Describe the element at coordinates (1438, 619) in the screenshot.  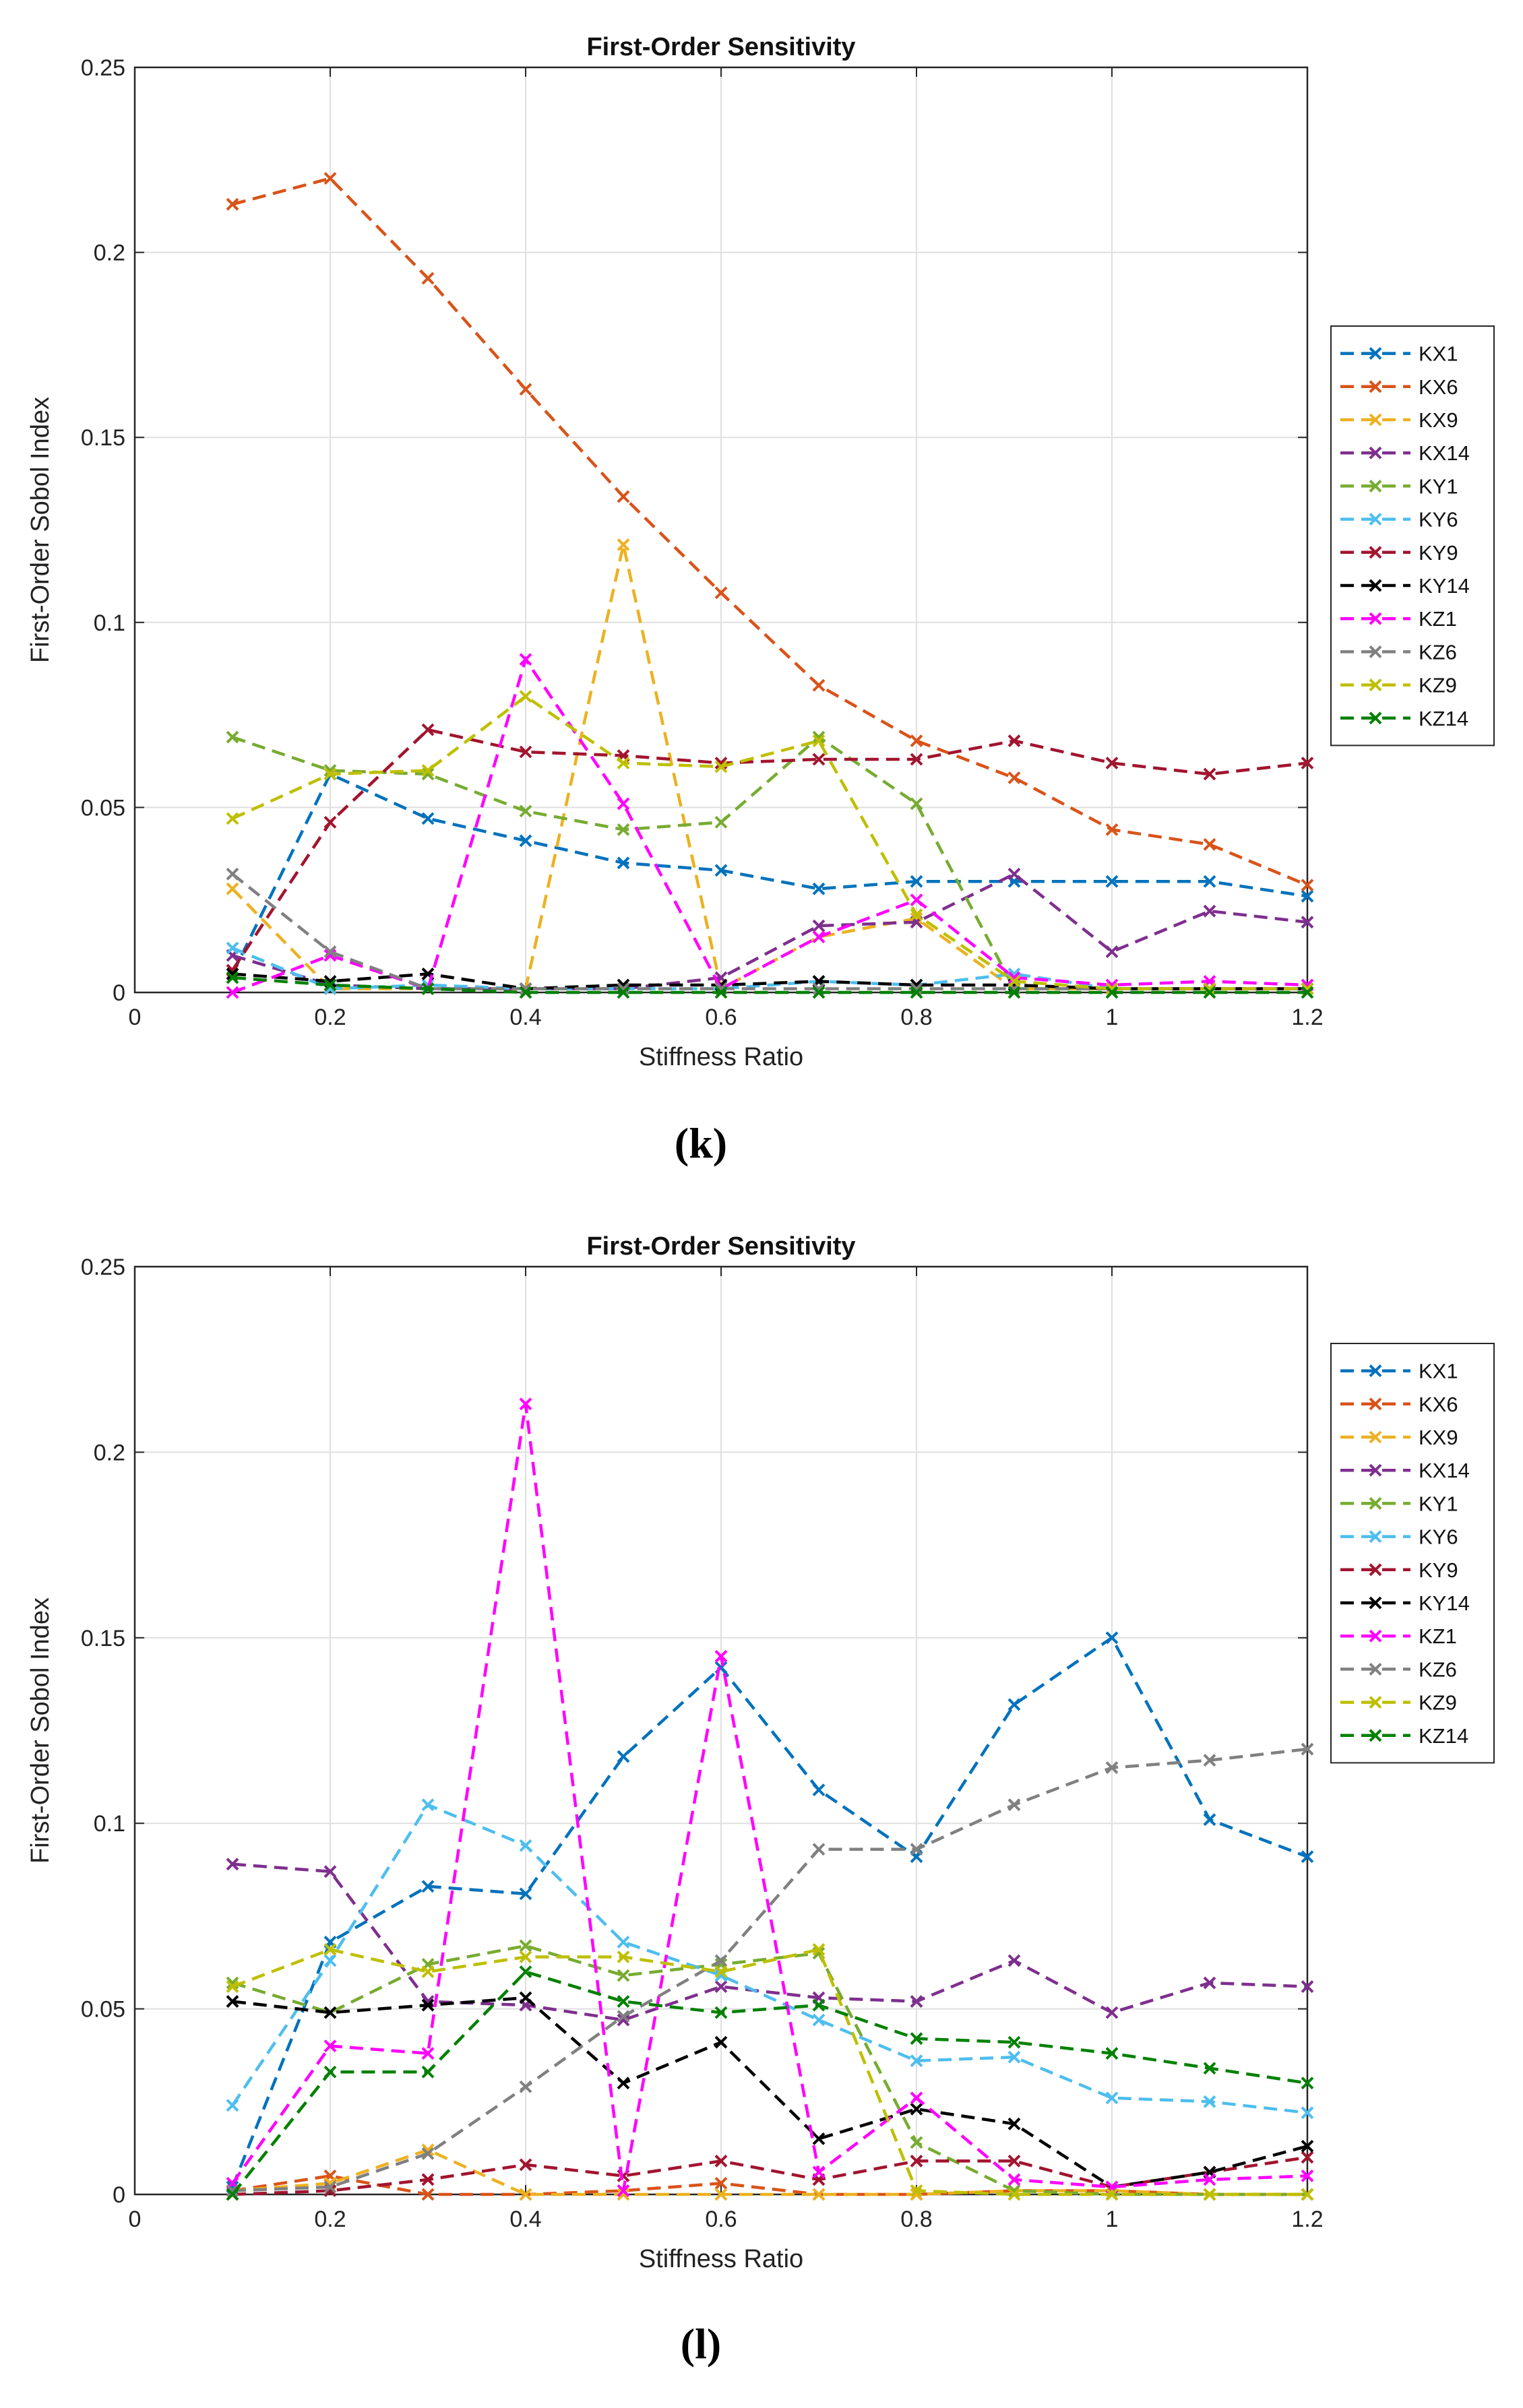
I see `legend-label-kz1: KZ1` at that location.